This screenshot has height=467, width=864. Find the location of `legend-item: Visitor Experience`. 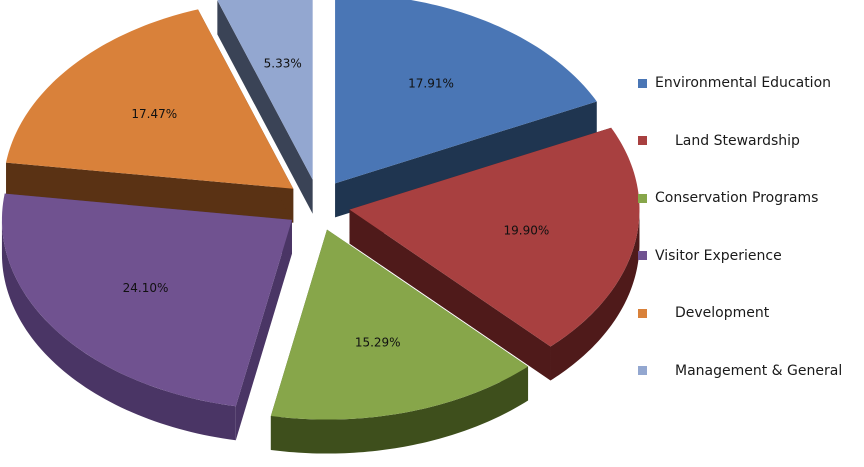

legend-item: Visitor Experience is located at coordinates (710, 256).